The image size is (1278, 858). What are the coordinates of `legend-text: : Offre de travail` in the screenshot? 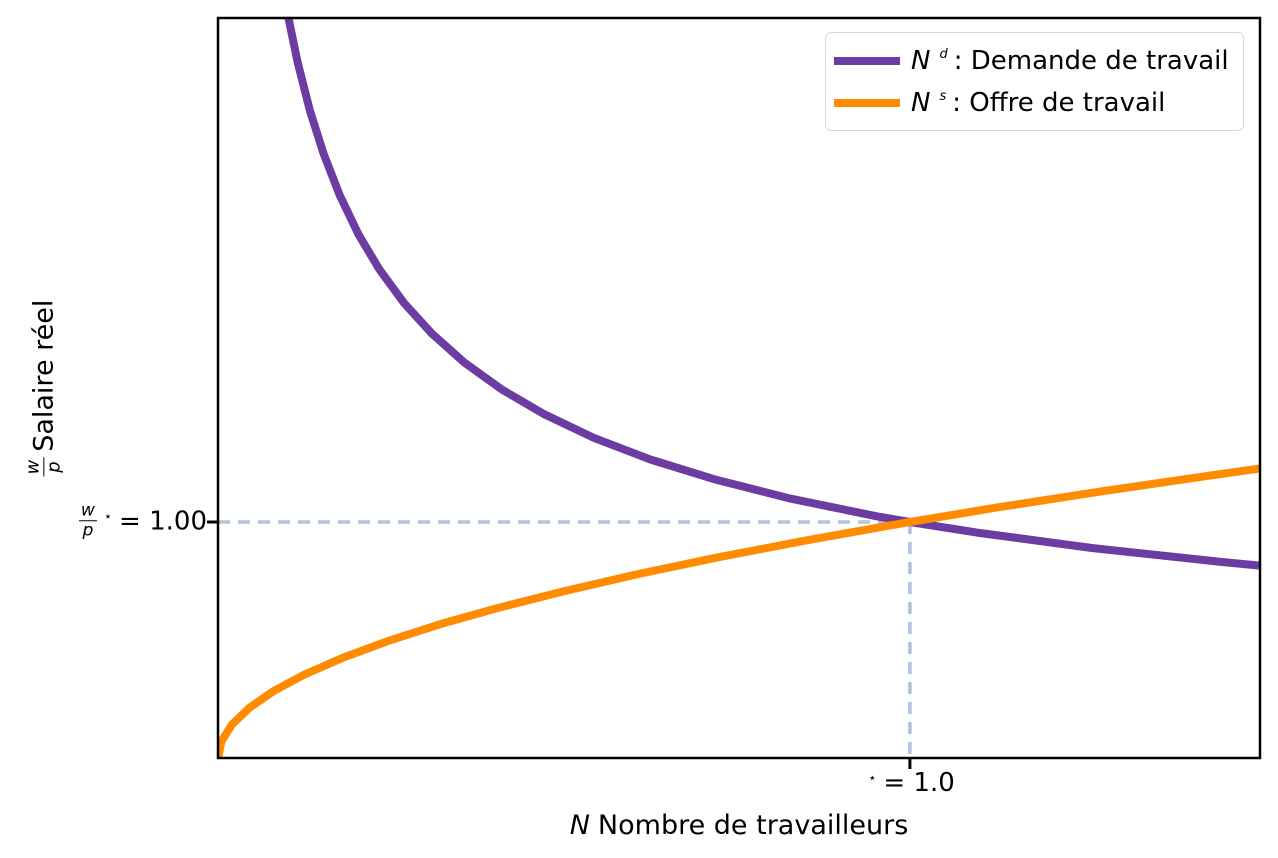 It's located at (1059, 102).